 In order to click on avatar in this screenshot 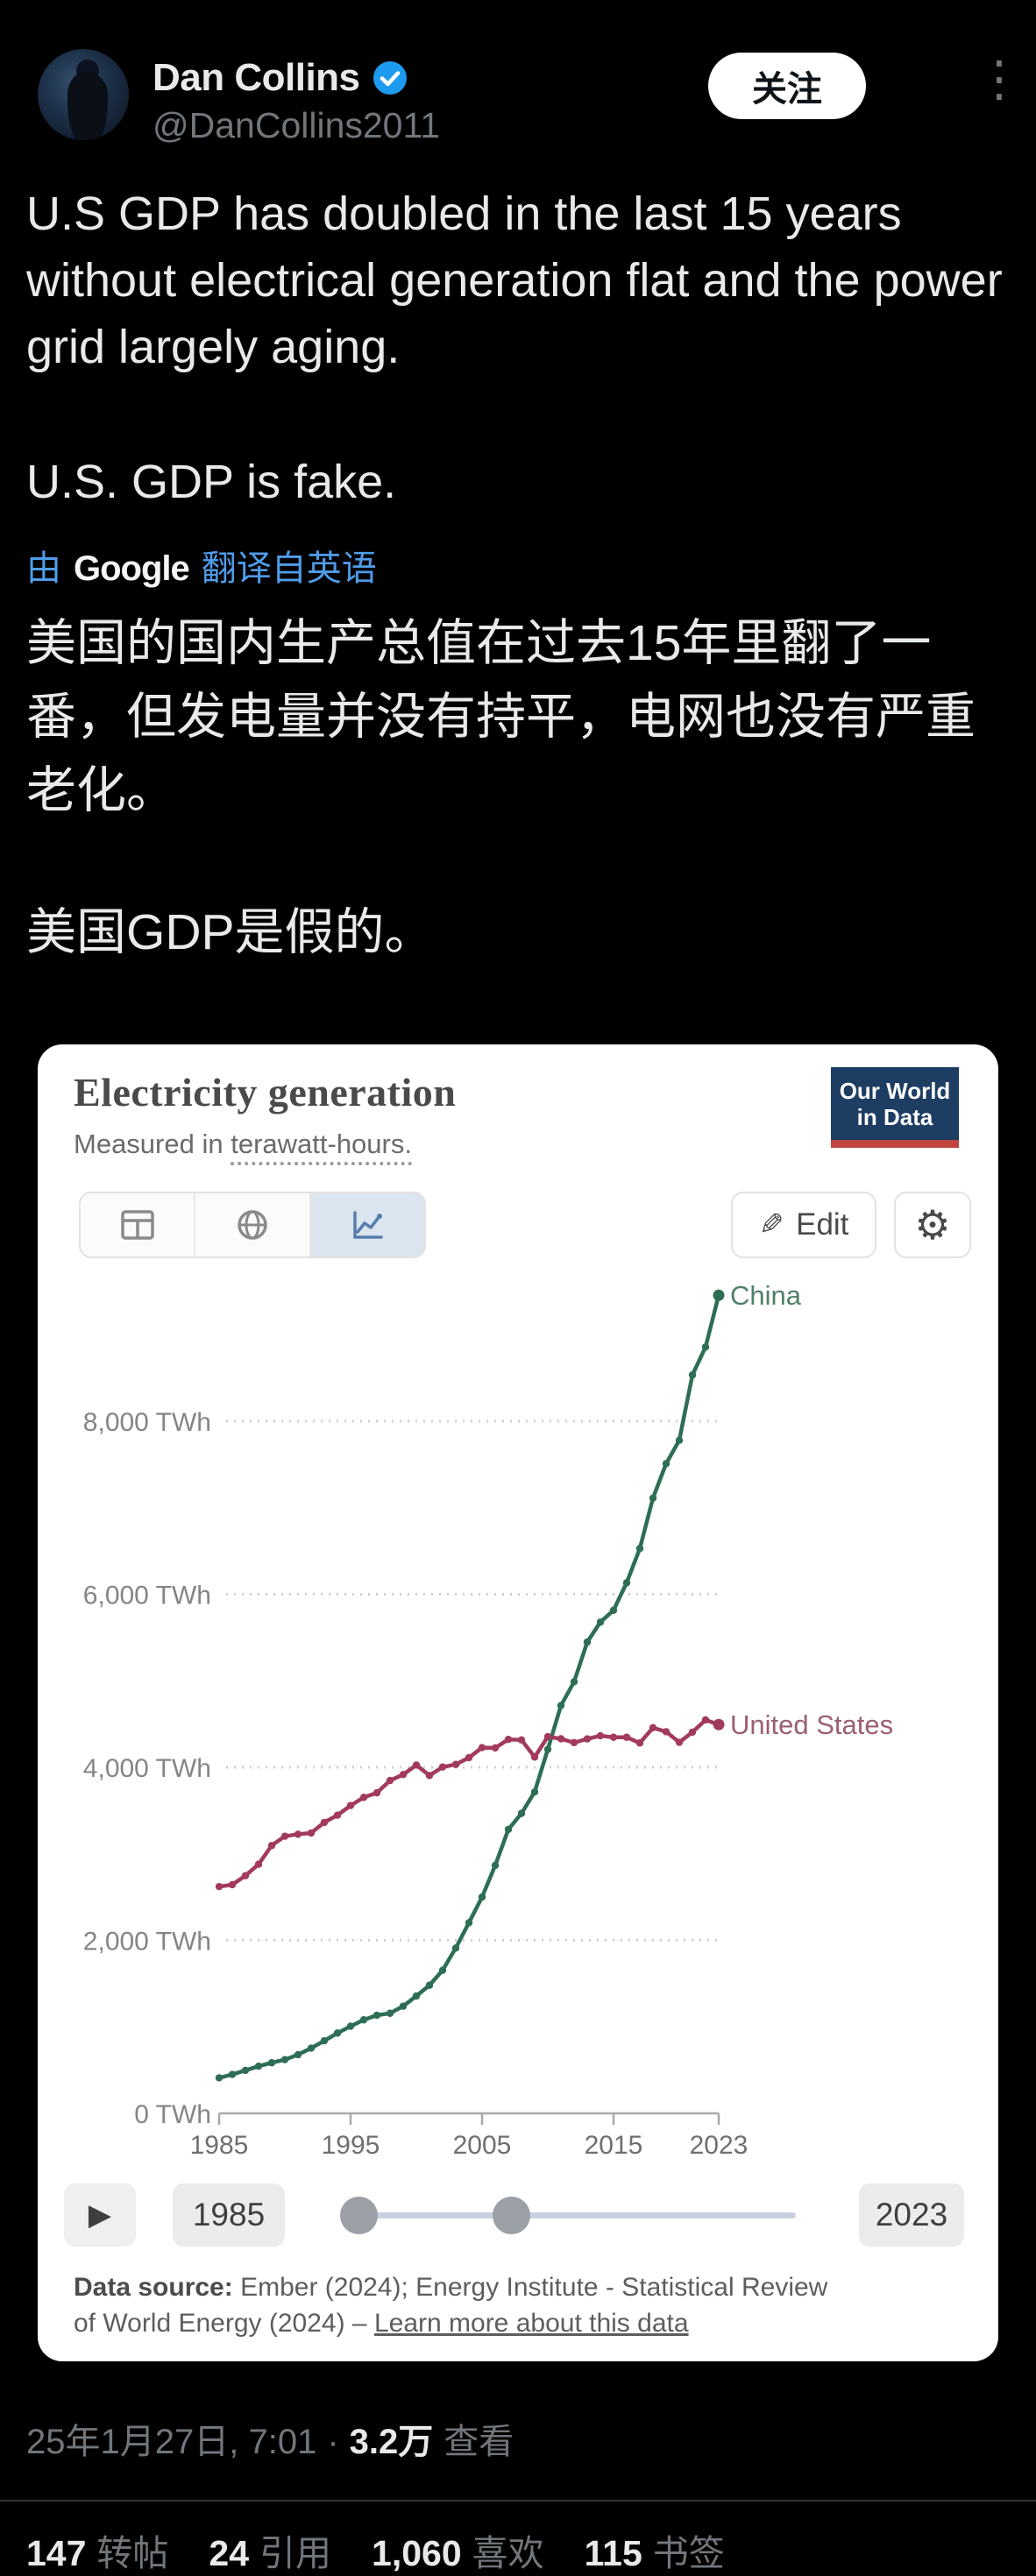, I will do `click(83, 94)`.